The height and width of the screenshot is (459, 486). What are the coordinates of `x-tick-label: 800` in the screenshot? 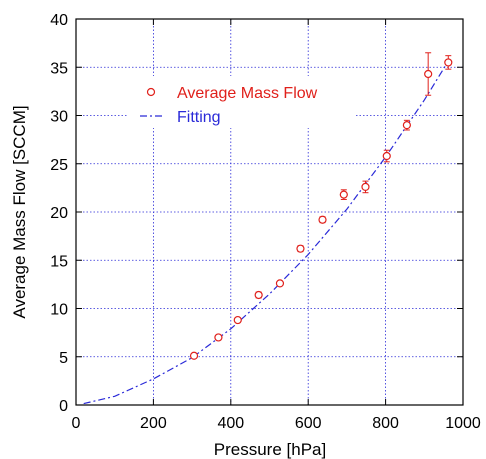 It's located at (385, 423).